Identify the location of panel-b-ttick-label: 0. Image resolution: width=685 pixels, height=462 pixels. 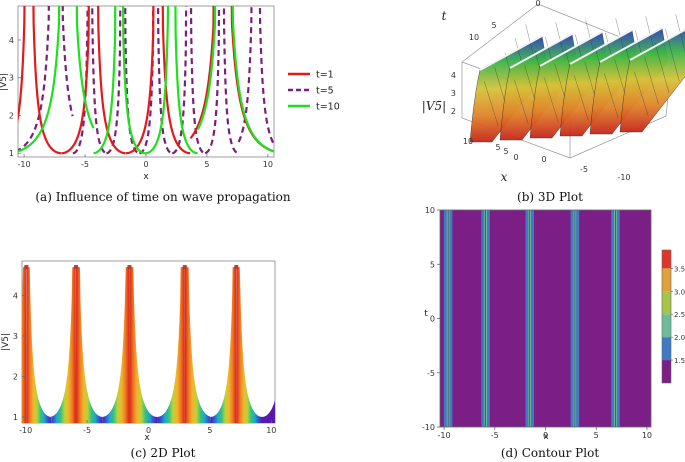
(515, 157).